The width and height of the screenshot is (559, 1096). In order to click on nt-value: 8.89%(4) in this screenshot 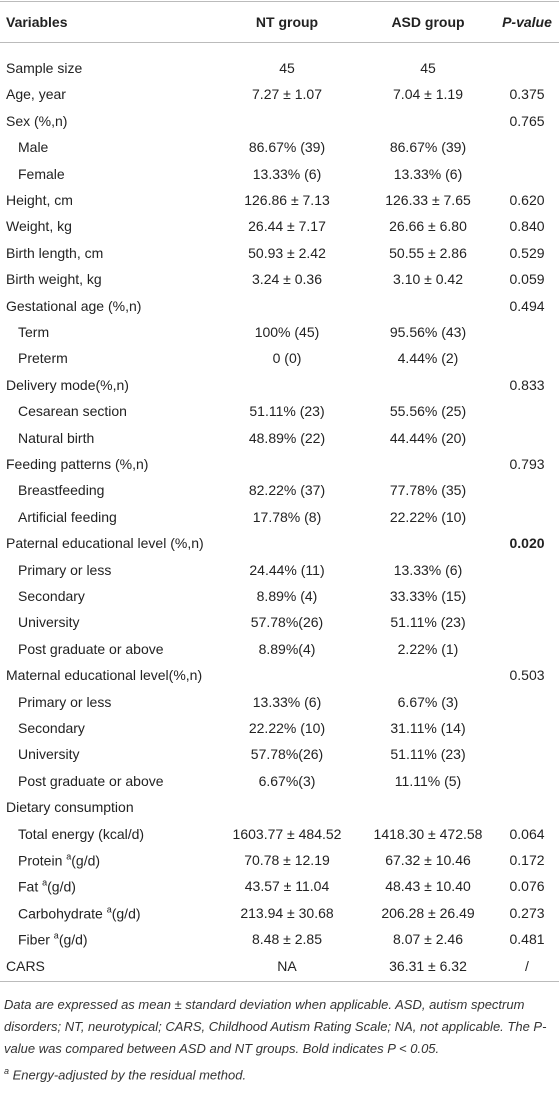, I will do `click(287, 648)`.